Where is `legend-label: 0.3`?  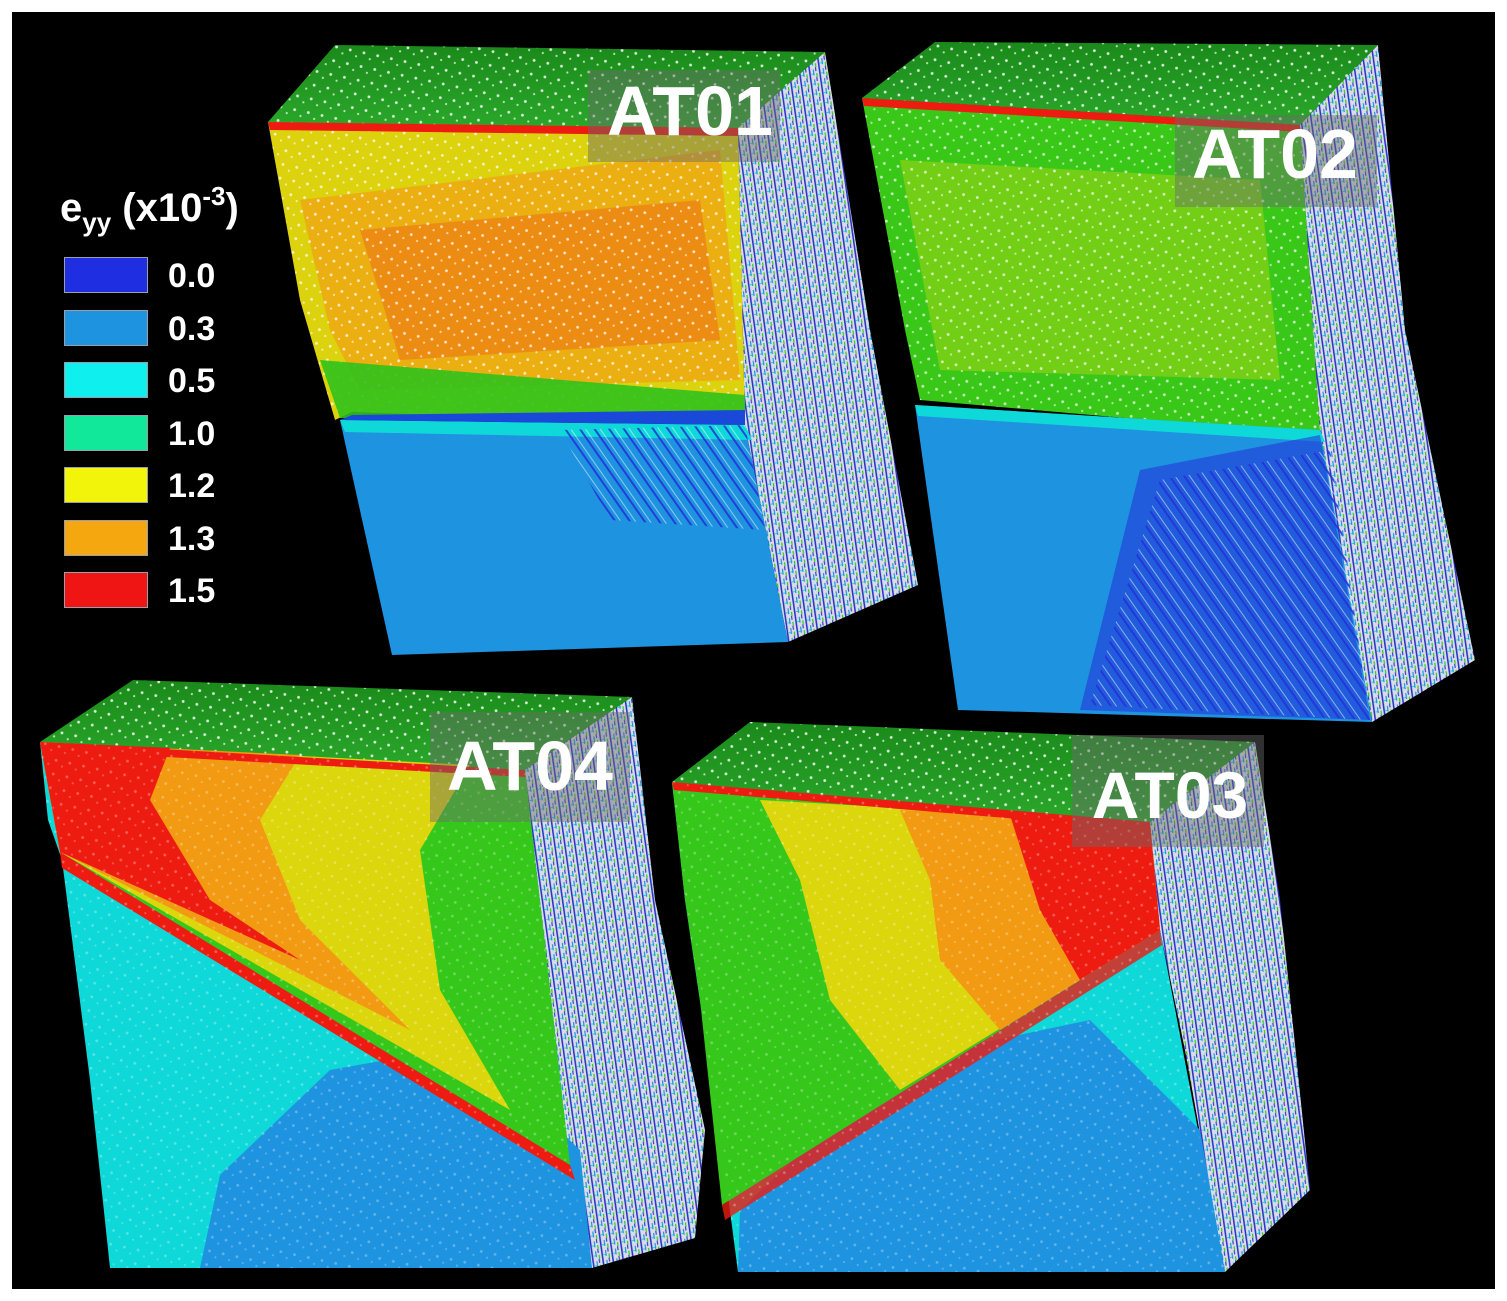 legend-label: 0.3 is located at coordinates (192, 328).